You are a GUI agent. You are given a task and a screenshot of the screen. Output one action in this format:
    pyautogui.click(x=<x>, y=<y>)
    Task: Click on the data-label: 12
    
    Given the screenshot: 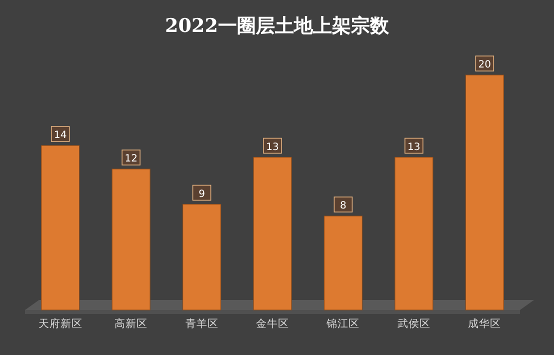 What is the action you would take?
    pyautogui.click(x=131, y=159)
    